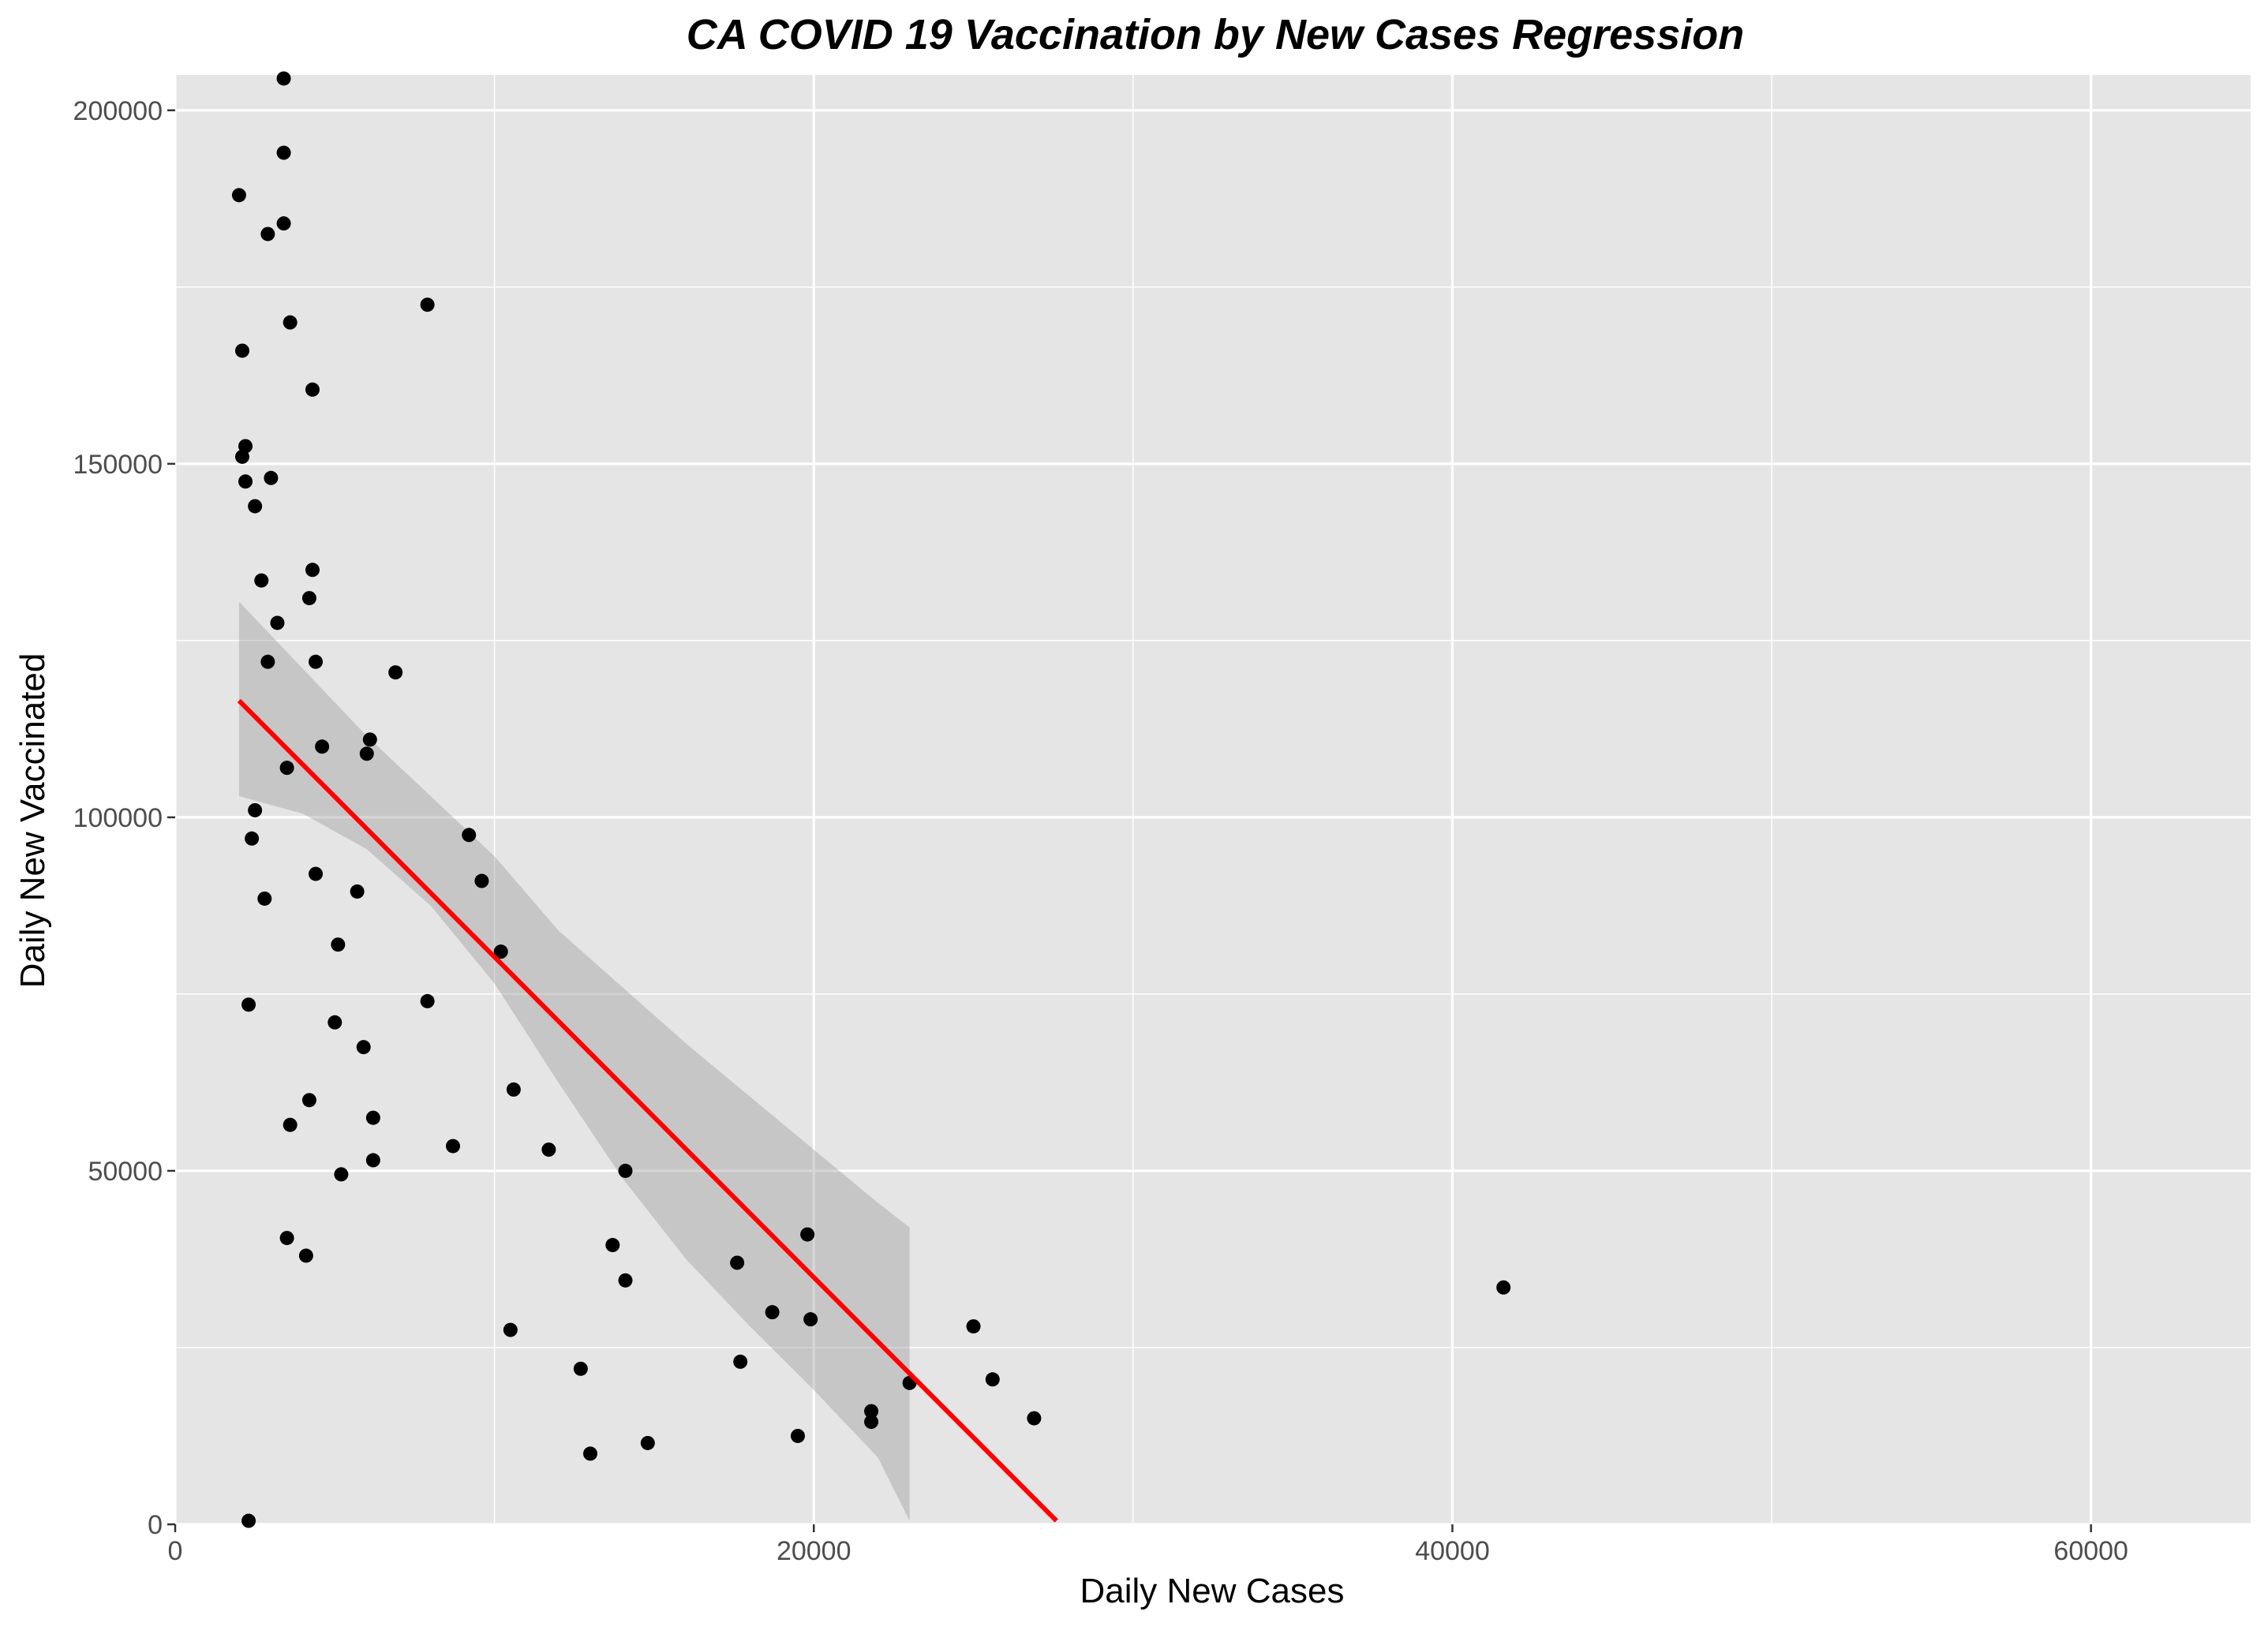  I want to click on y-tick-label: 200000, so click(118, 111).